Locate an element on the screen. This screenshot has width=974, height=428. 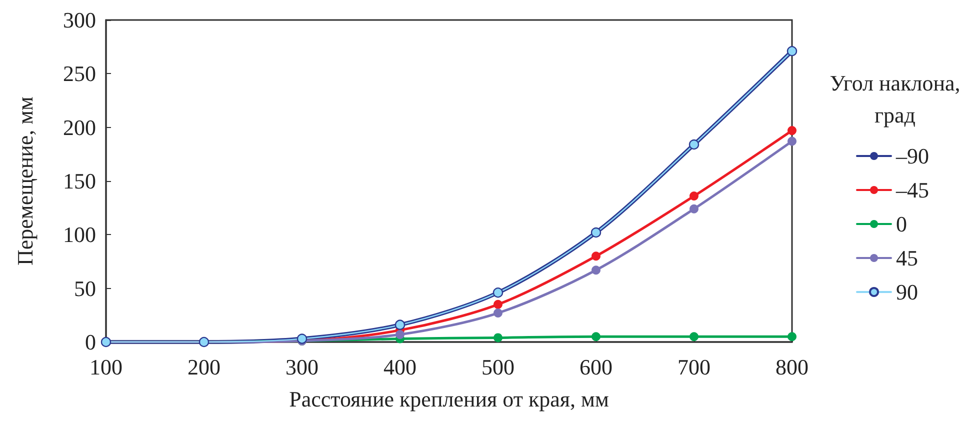
x-tick-label: 800 is located at coordinates (792, 367).